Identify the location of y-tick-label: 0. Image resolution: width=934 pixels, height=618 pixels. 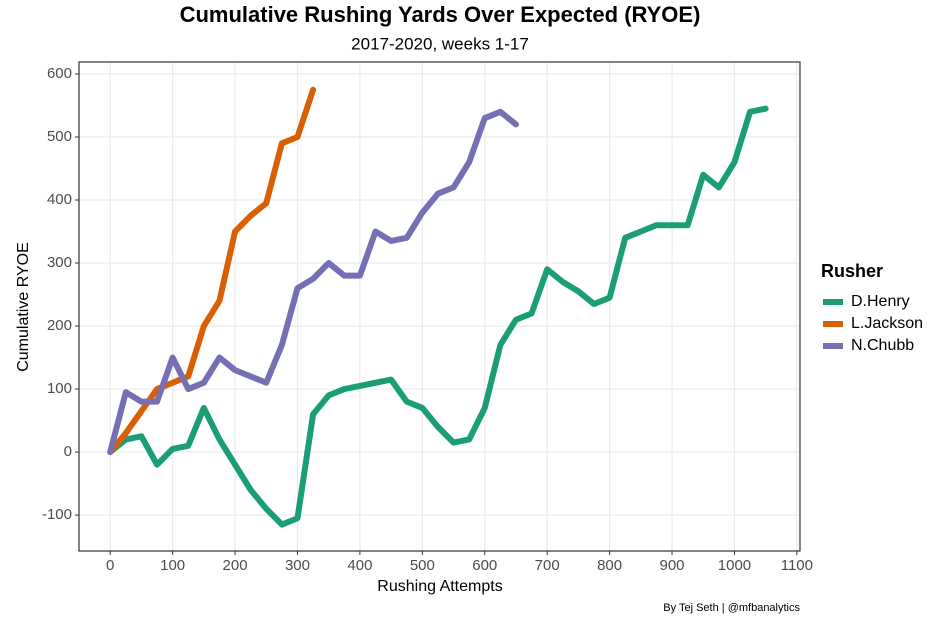
(68, 451).